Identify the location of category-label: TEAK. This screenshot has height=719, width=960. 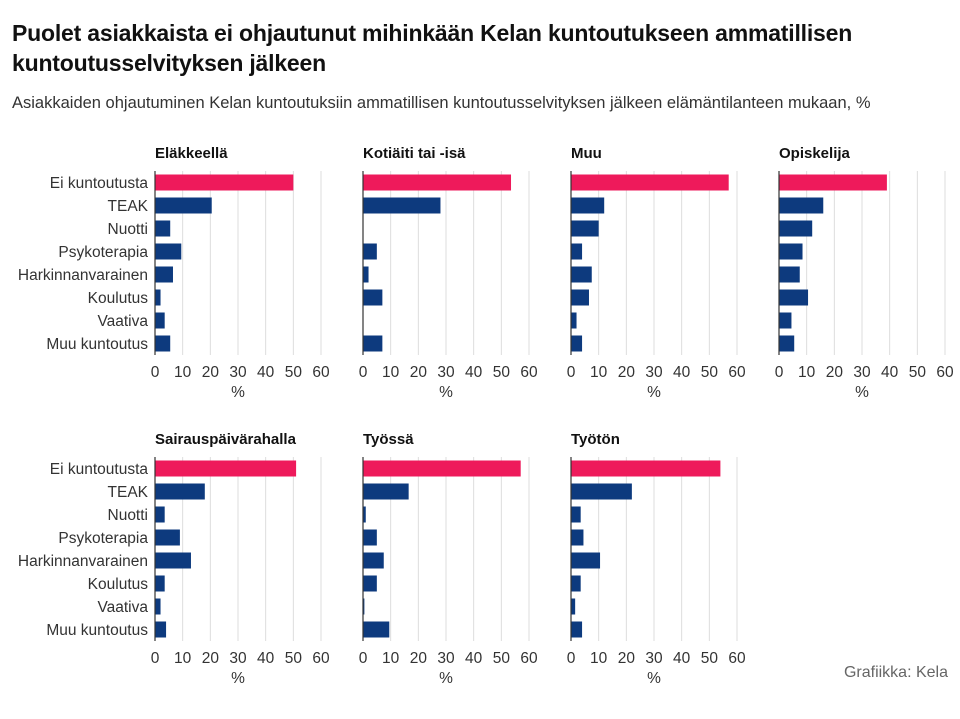
(128, 206).